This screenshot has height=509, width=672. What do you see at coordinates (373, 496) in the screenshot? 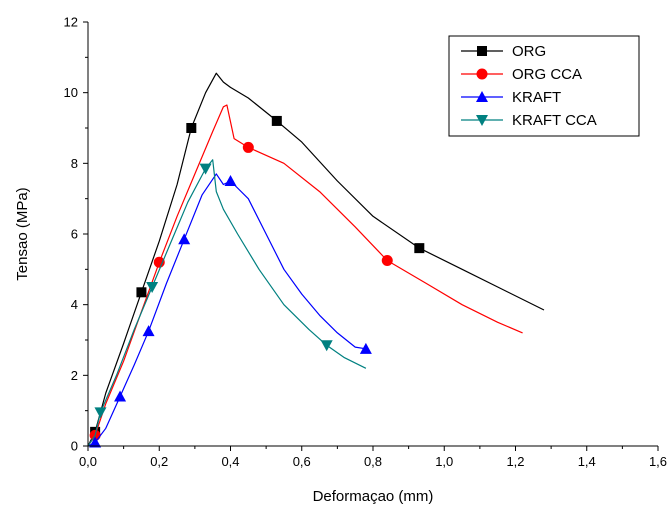
I see `x-axis-title: Deformaçao (mm)` at bounding box center [373, 496].